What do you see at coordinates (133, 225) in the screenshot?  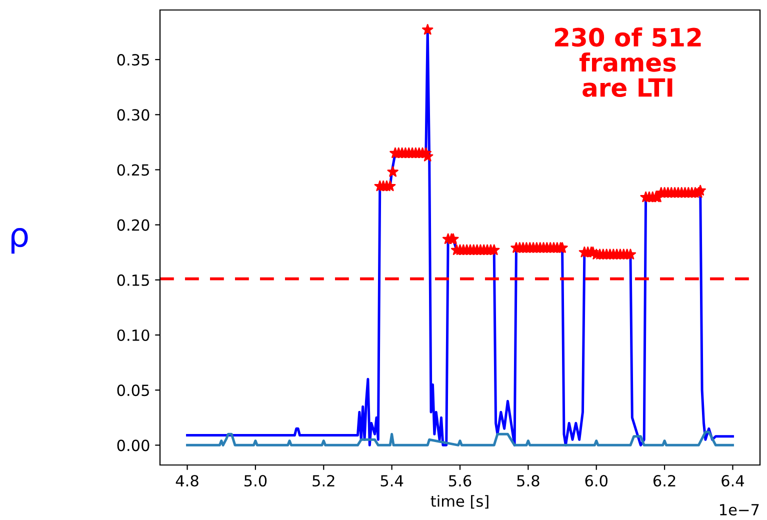 I see `y-tick-label: 0.20` at bounding box center [133, 225].